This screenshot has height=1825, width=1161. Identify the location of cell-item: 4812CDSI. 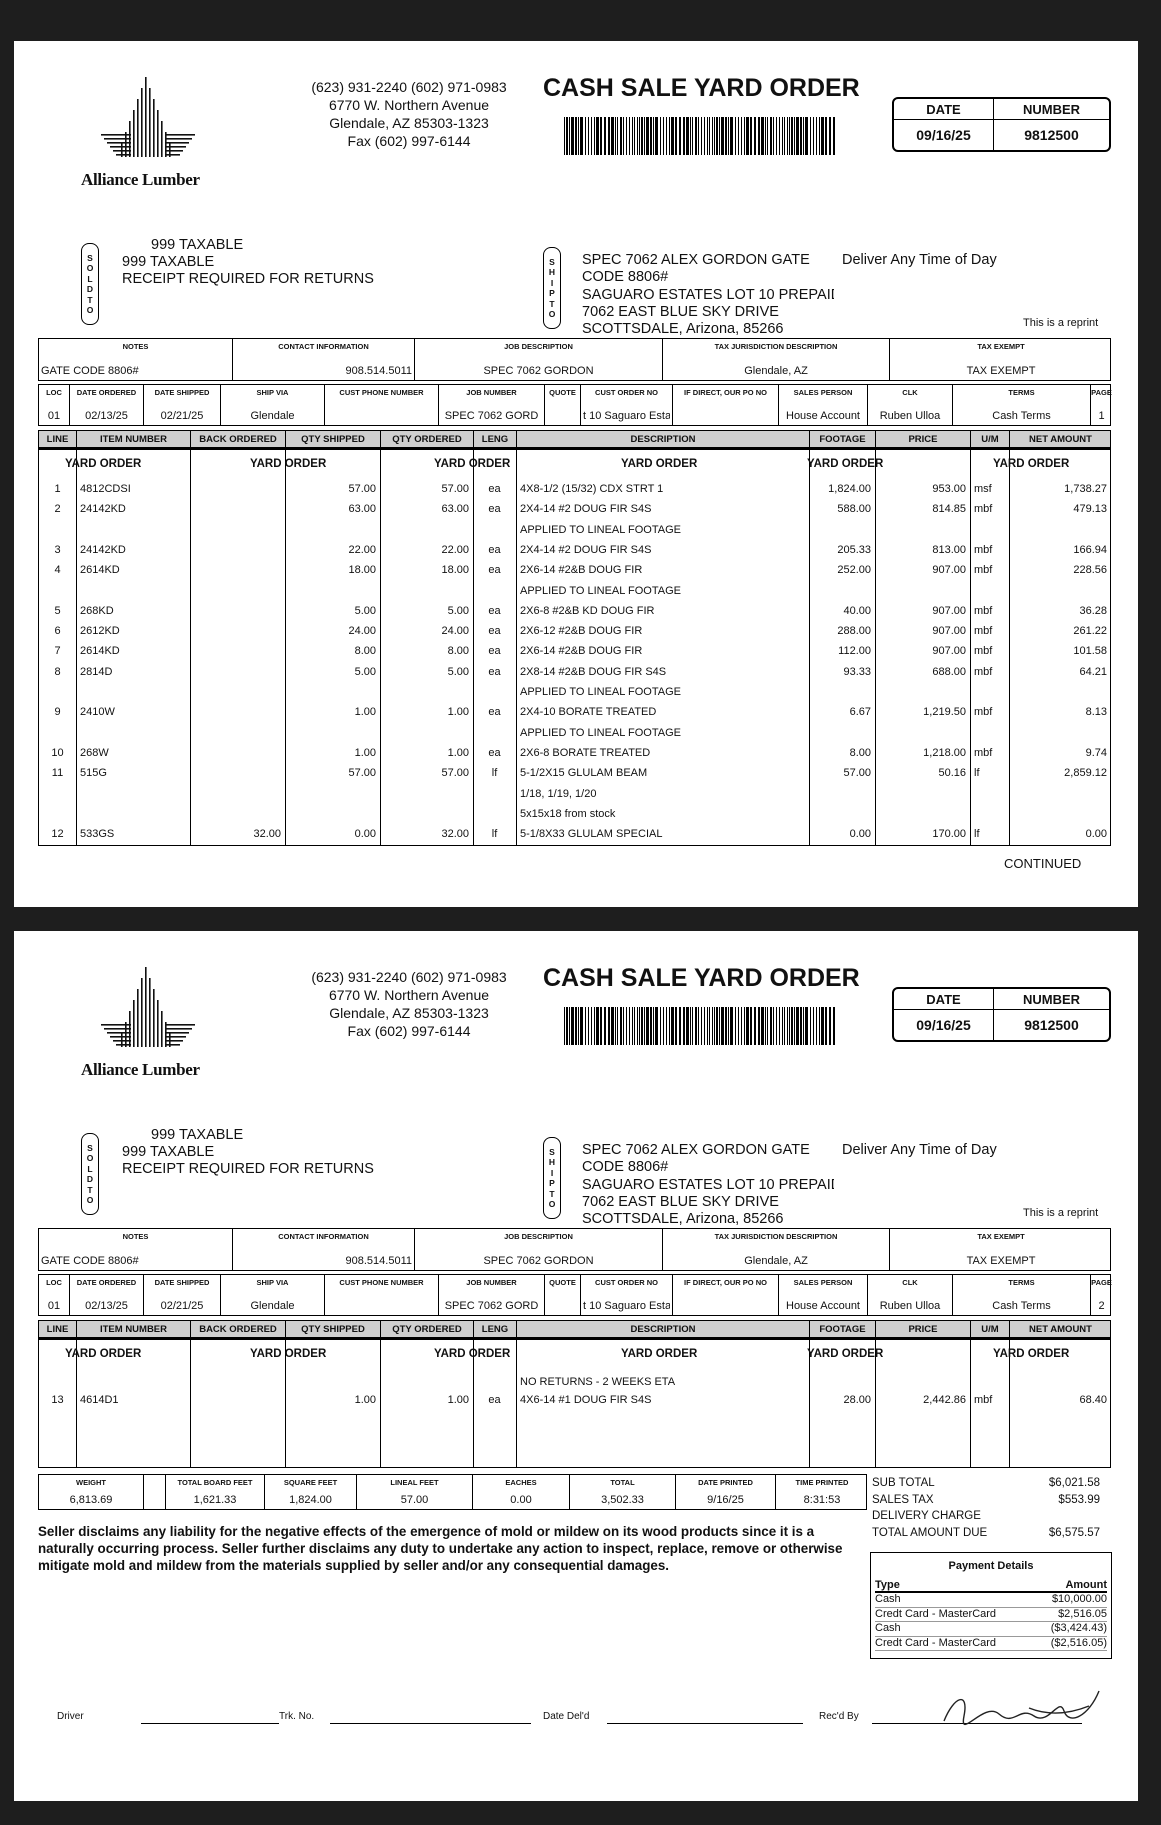
(105, 489).